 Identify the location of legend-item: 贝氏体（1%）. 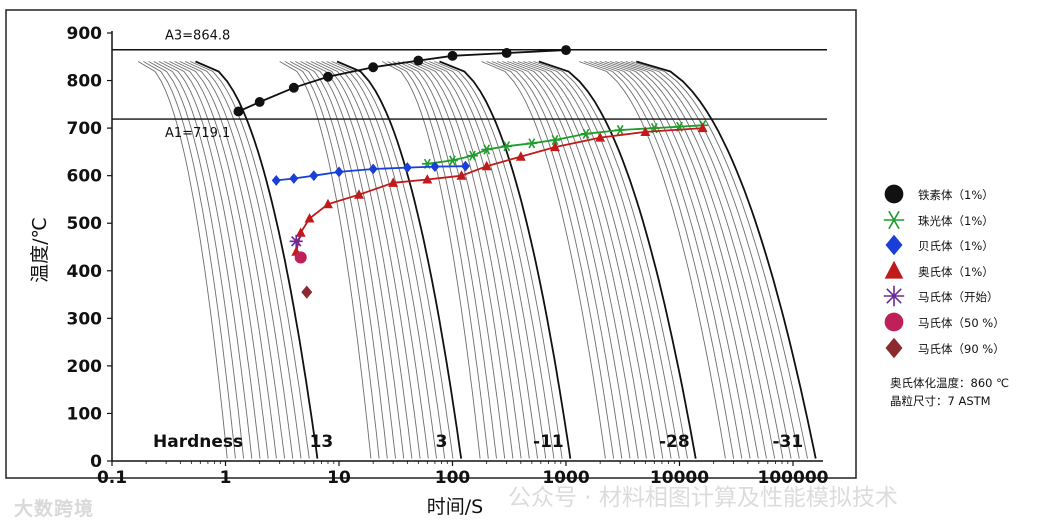
(958, 246).